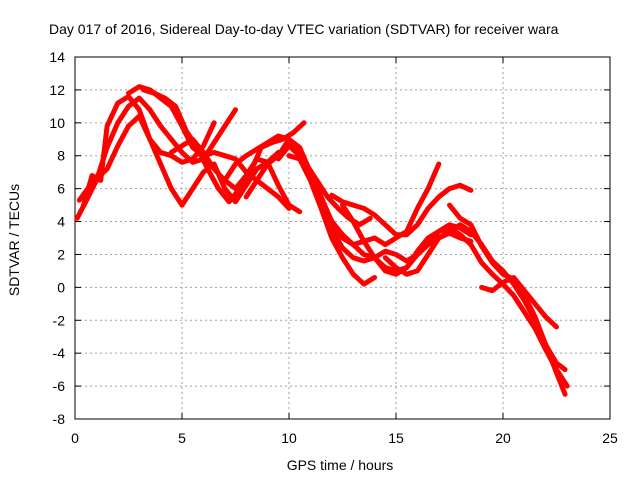  What do you see at coordinates (57, 90) in the screenshot?
I see `y-tick-label: 12` at bounding box center [57, 90].